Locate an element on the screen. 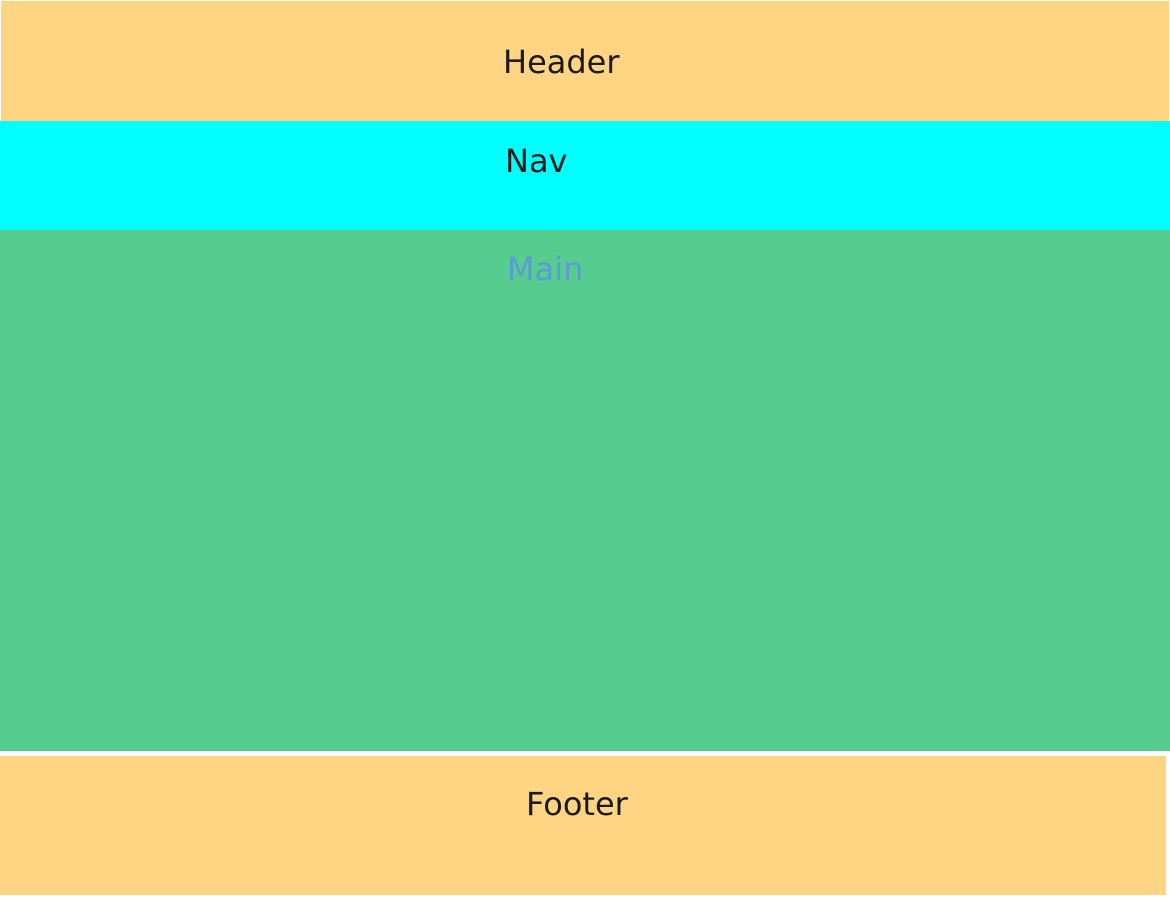 The image size is (1170, 900). nav-label: Nav is located at coordinates (536, 161).